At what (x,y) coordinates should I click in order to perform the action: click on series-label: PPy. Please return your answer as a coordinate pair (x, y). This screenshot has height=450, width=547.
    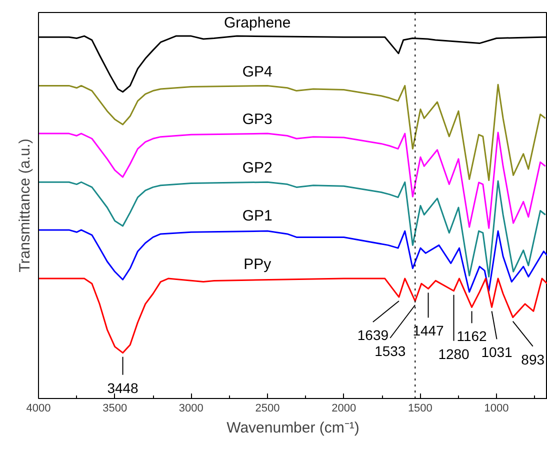
    Looking at the image, I should click on (258, 265).